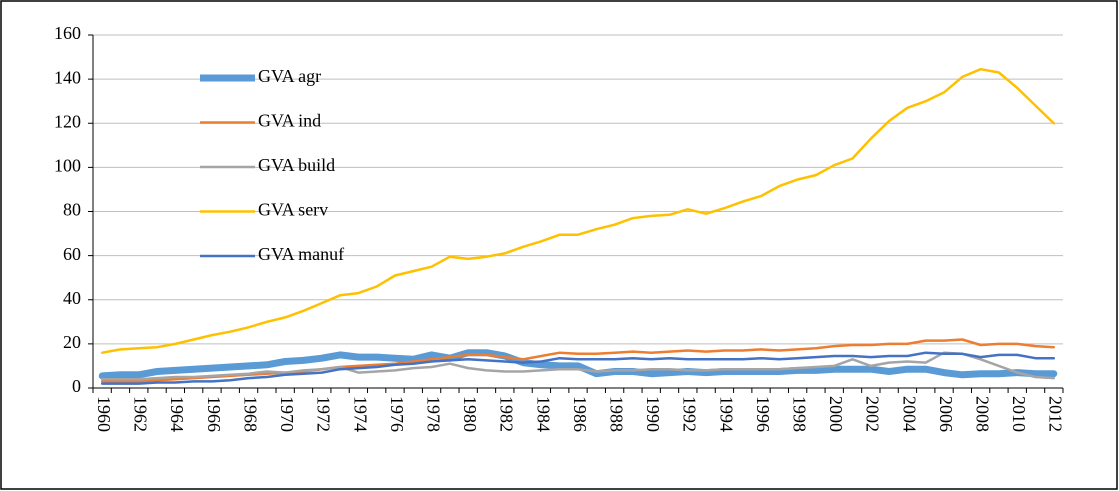 Image resolution: width=1119 pixels, height=491 pixels. What do you see at coordinates (289, 121) in the screenshot?
I see `legend-label: GVA ind` at bounding box center [289, 121].